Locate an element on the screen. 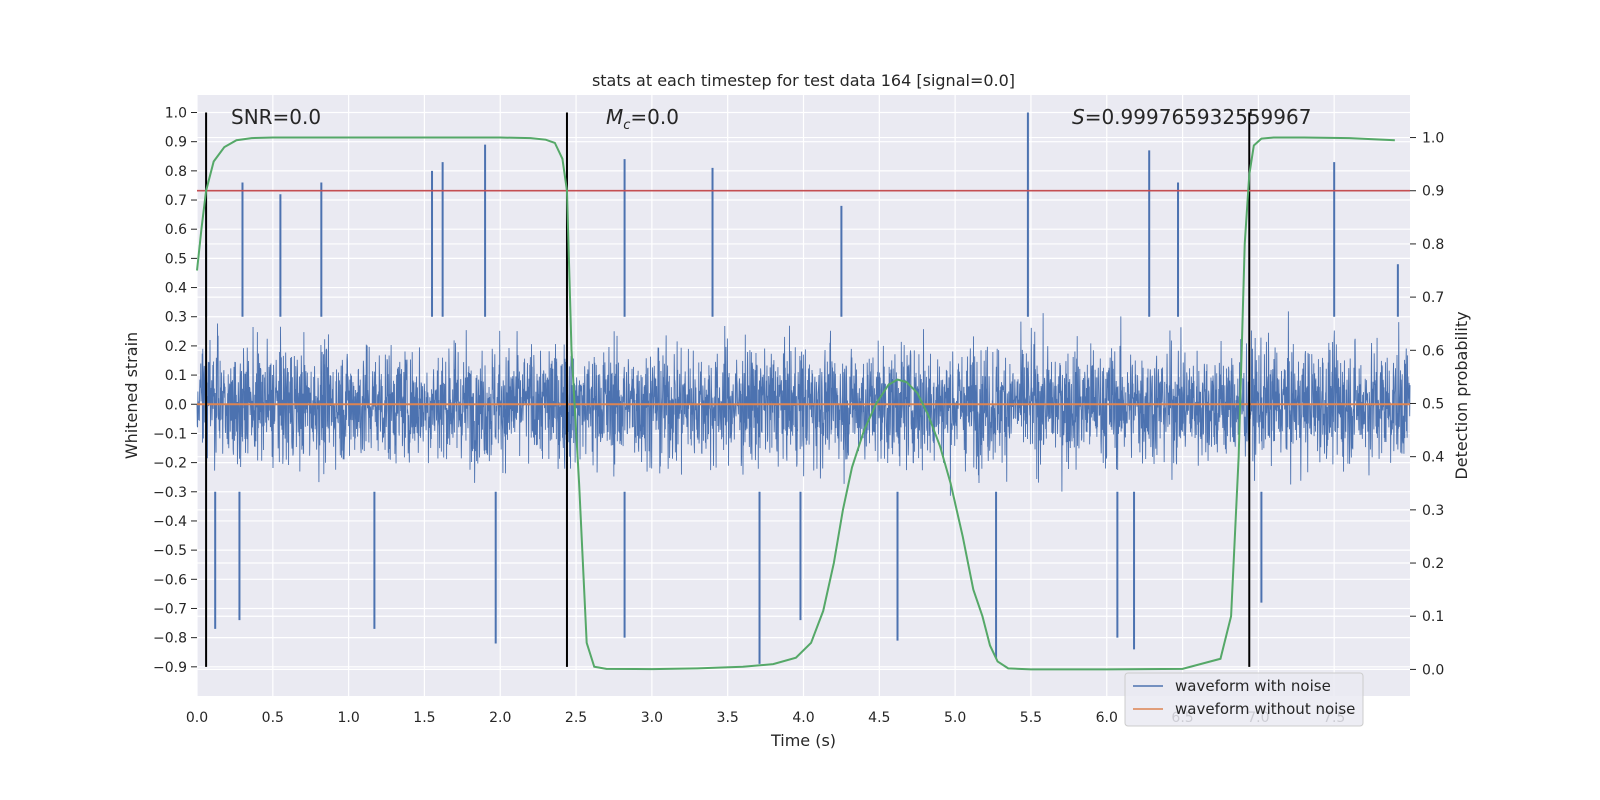 The image size is (1600, 800). x-tick-label: 0.0 is located at coordinates (197, 718).